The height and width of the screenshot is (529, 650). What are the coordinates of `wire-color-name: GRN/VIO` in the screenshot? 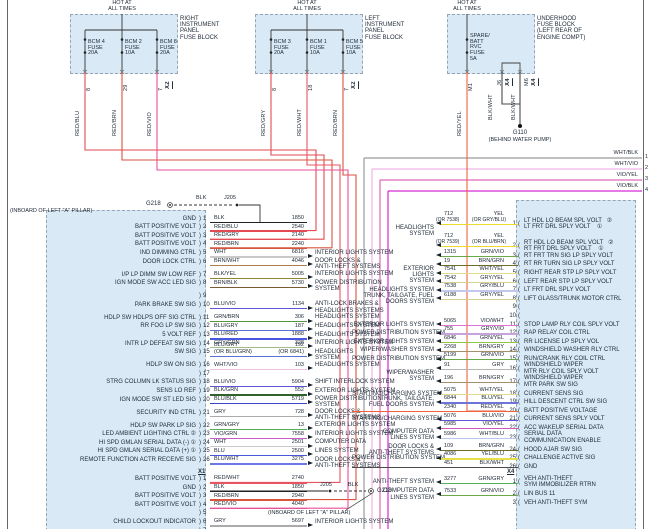 It's located at (492, 490).